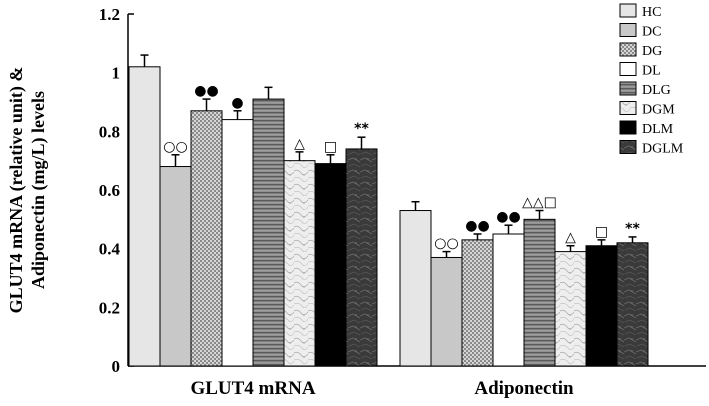  Describe the element at coordinates (109, 307) in the screenshot. I see `y-tick-label: 0.2` at that location.